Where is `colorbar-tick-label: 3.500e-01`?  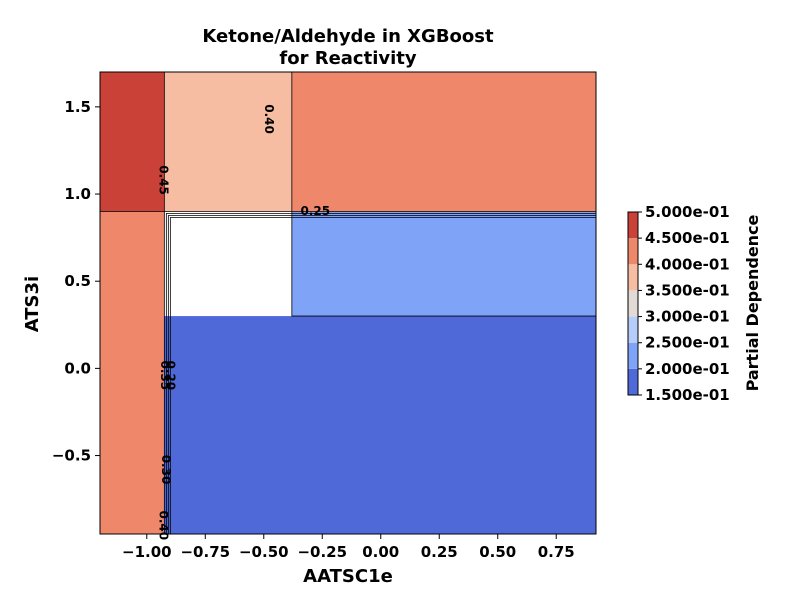 colorbar-tick-label: 3.500e-01 is located at coordinates (687, 290).